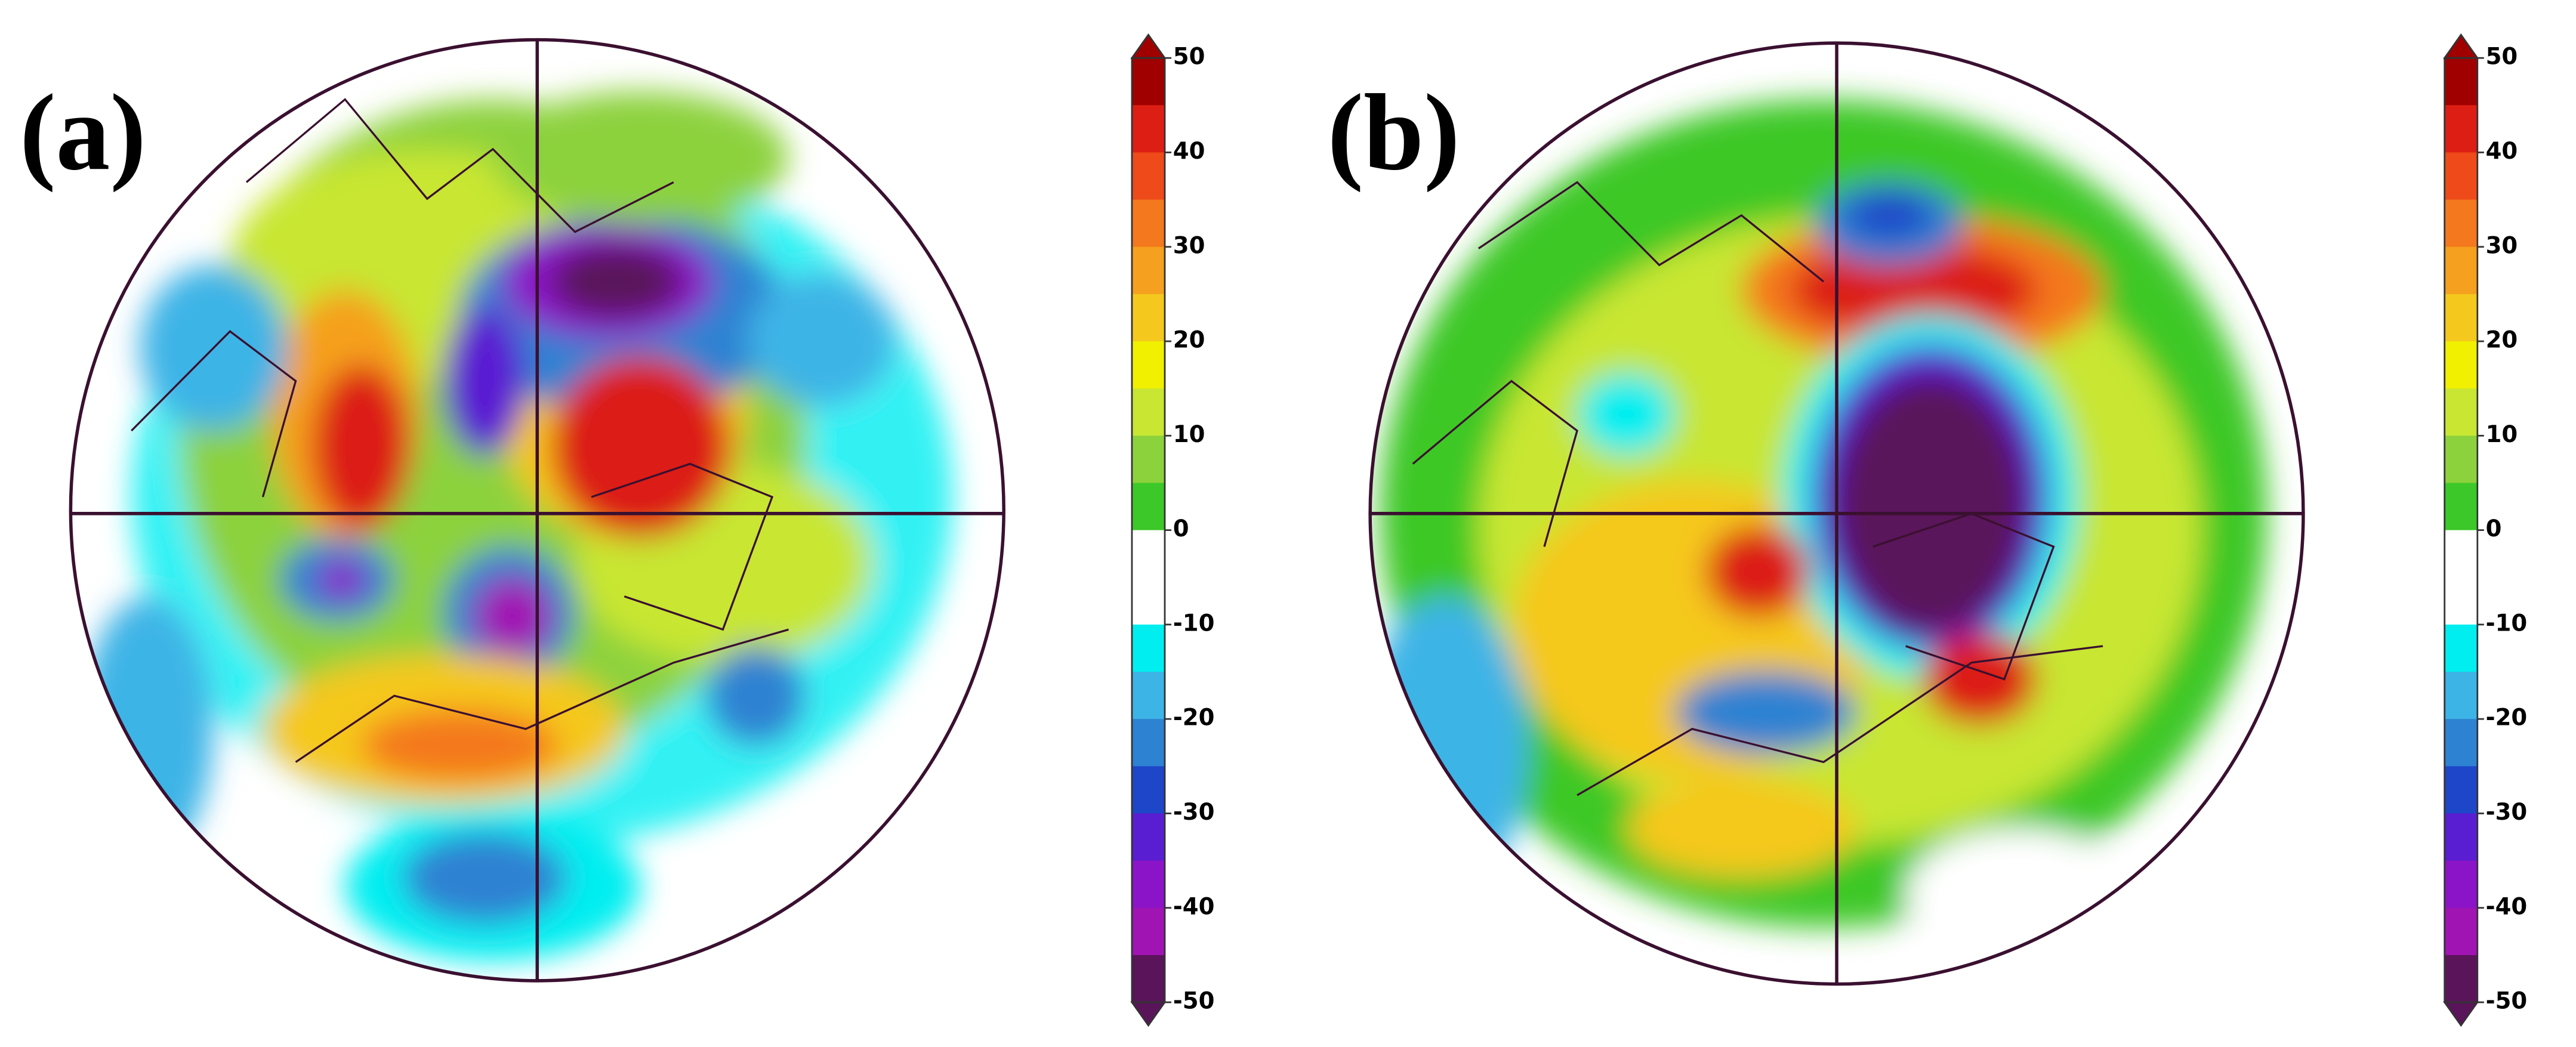 The width and height of the screenshot is (2576, 1047). I want to click on panel-label: (b), so click(1394, 132).